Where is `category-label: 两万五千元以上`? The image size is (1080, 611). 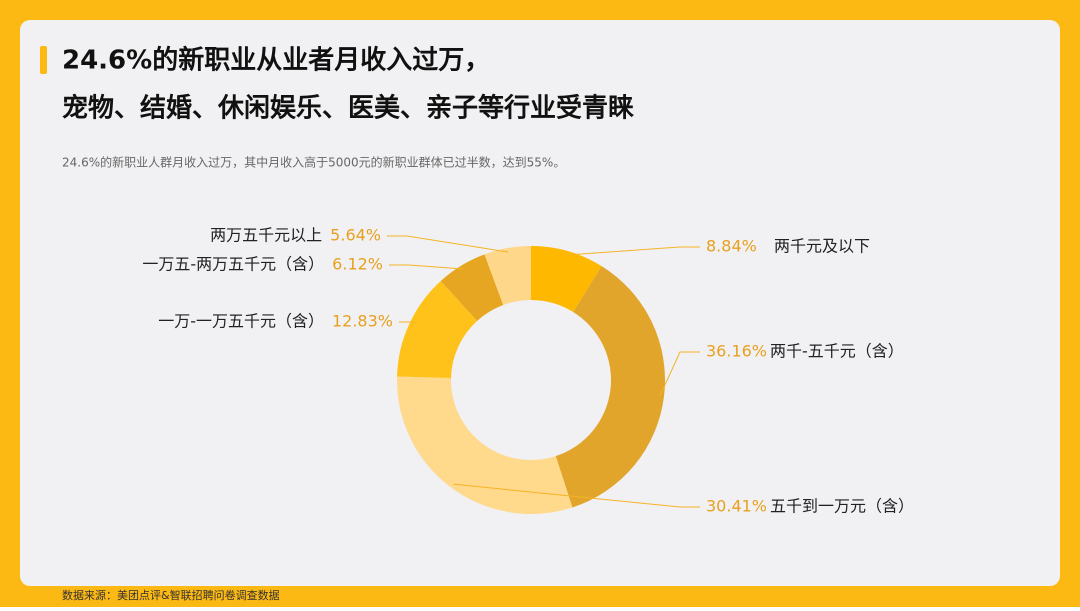
category-label: 两万五千元以上 is located at coordinates (266, 235).